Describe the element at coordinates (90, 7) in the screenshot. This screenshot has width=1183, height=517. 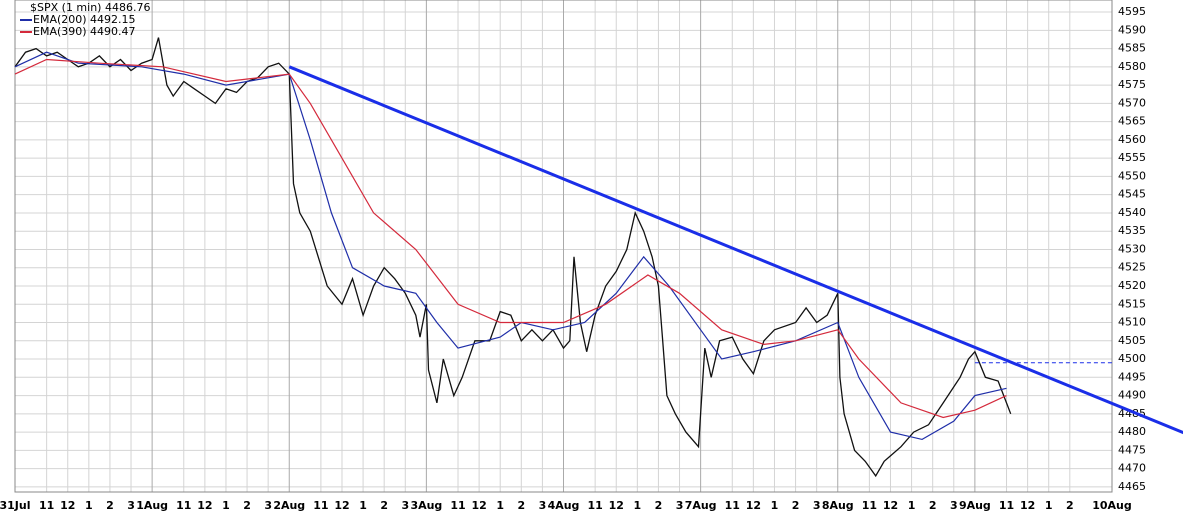
I see `legend-label: $SPX (1 min) 4486.76` at that location.